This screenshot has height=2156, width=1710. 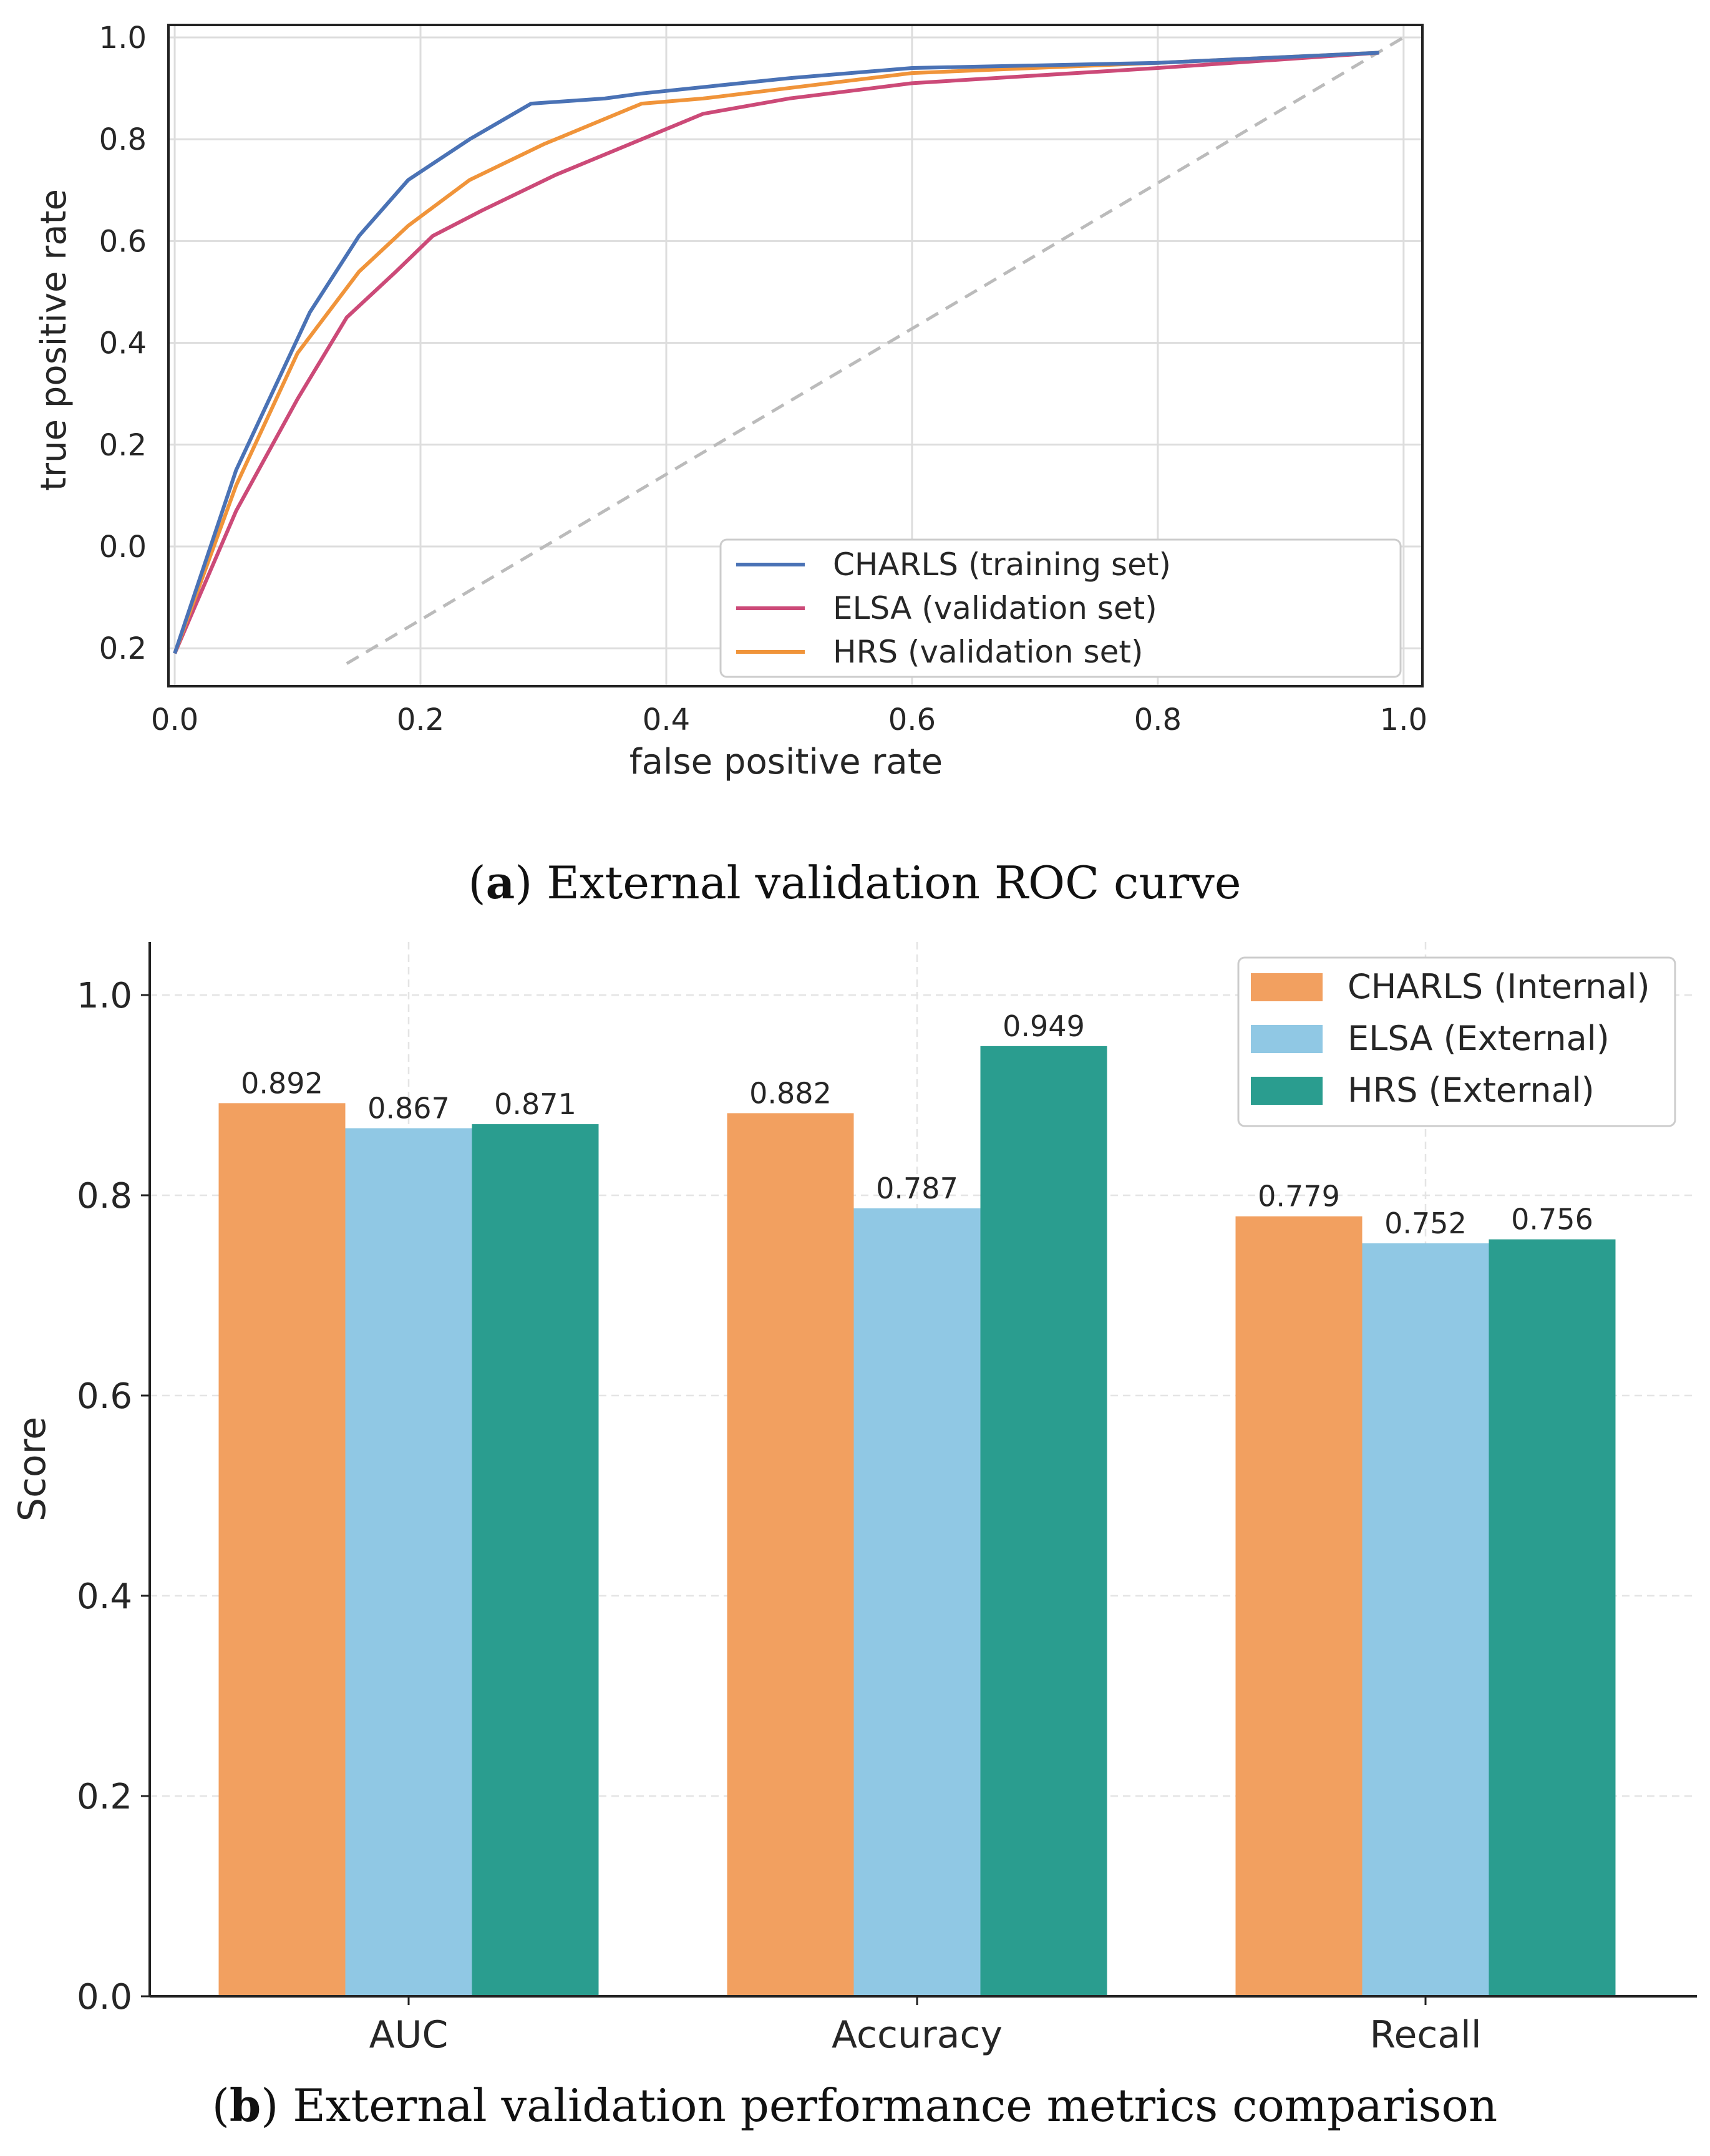 What do you see at coordinates (1403, 719) in the screenshot?
I see `roc-x-tick-label: 1.0` at bounding box center [1403, 719].